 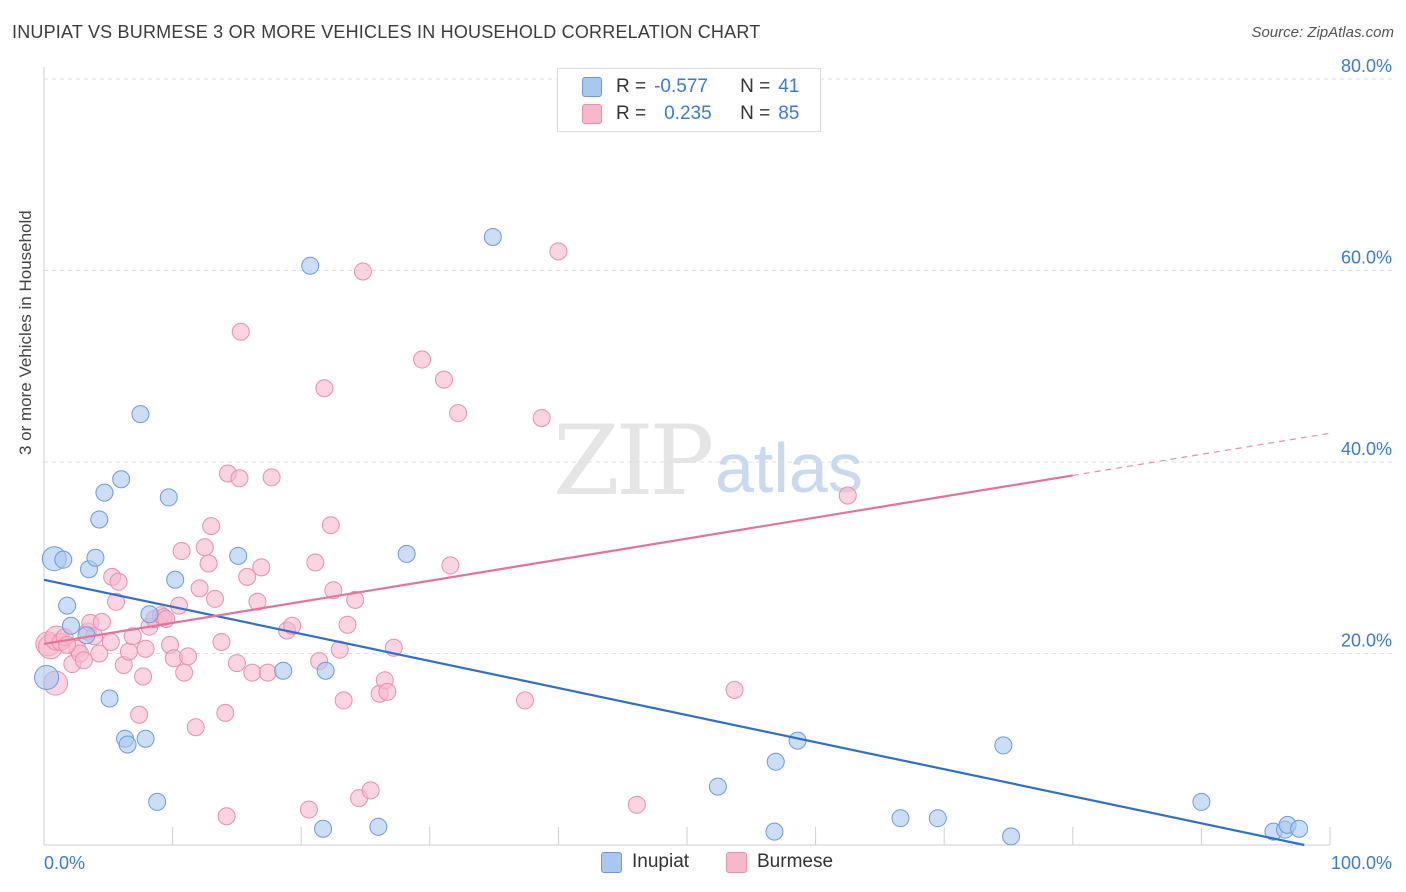 What do you see at coordinates (1366, 258) in the screenshot?
I see `y-tick-label: 60.0%` at bounding box center [1366, 258].